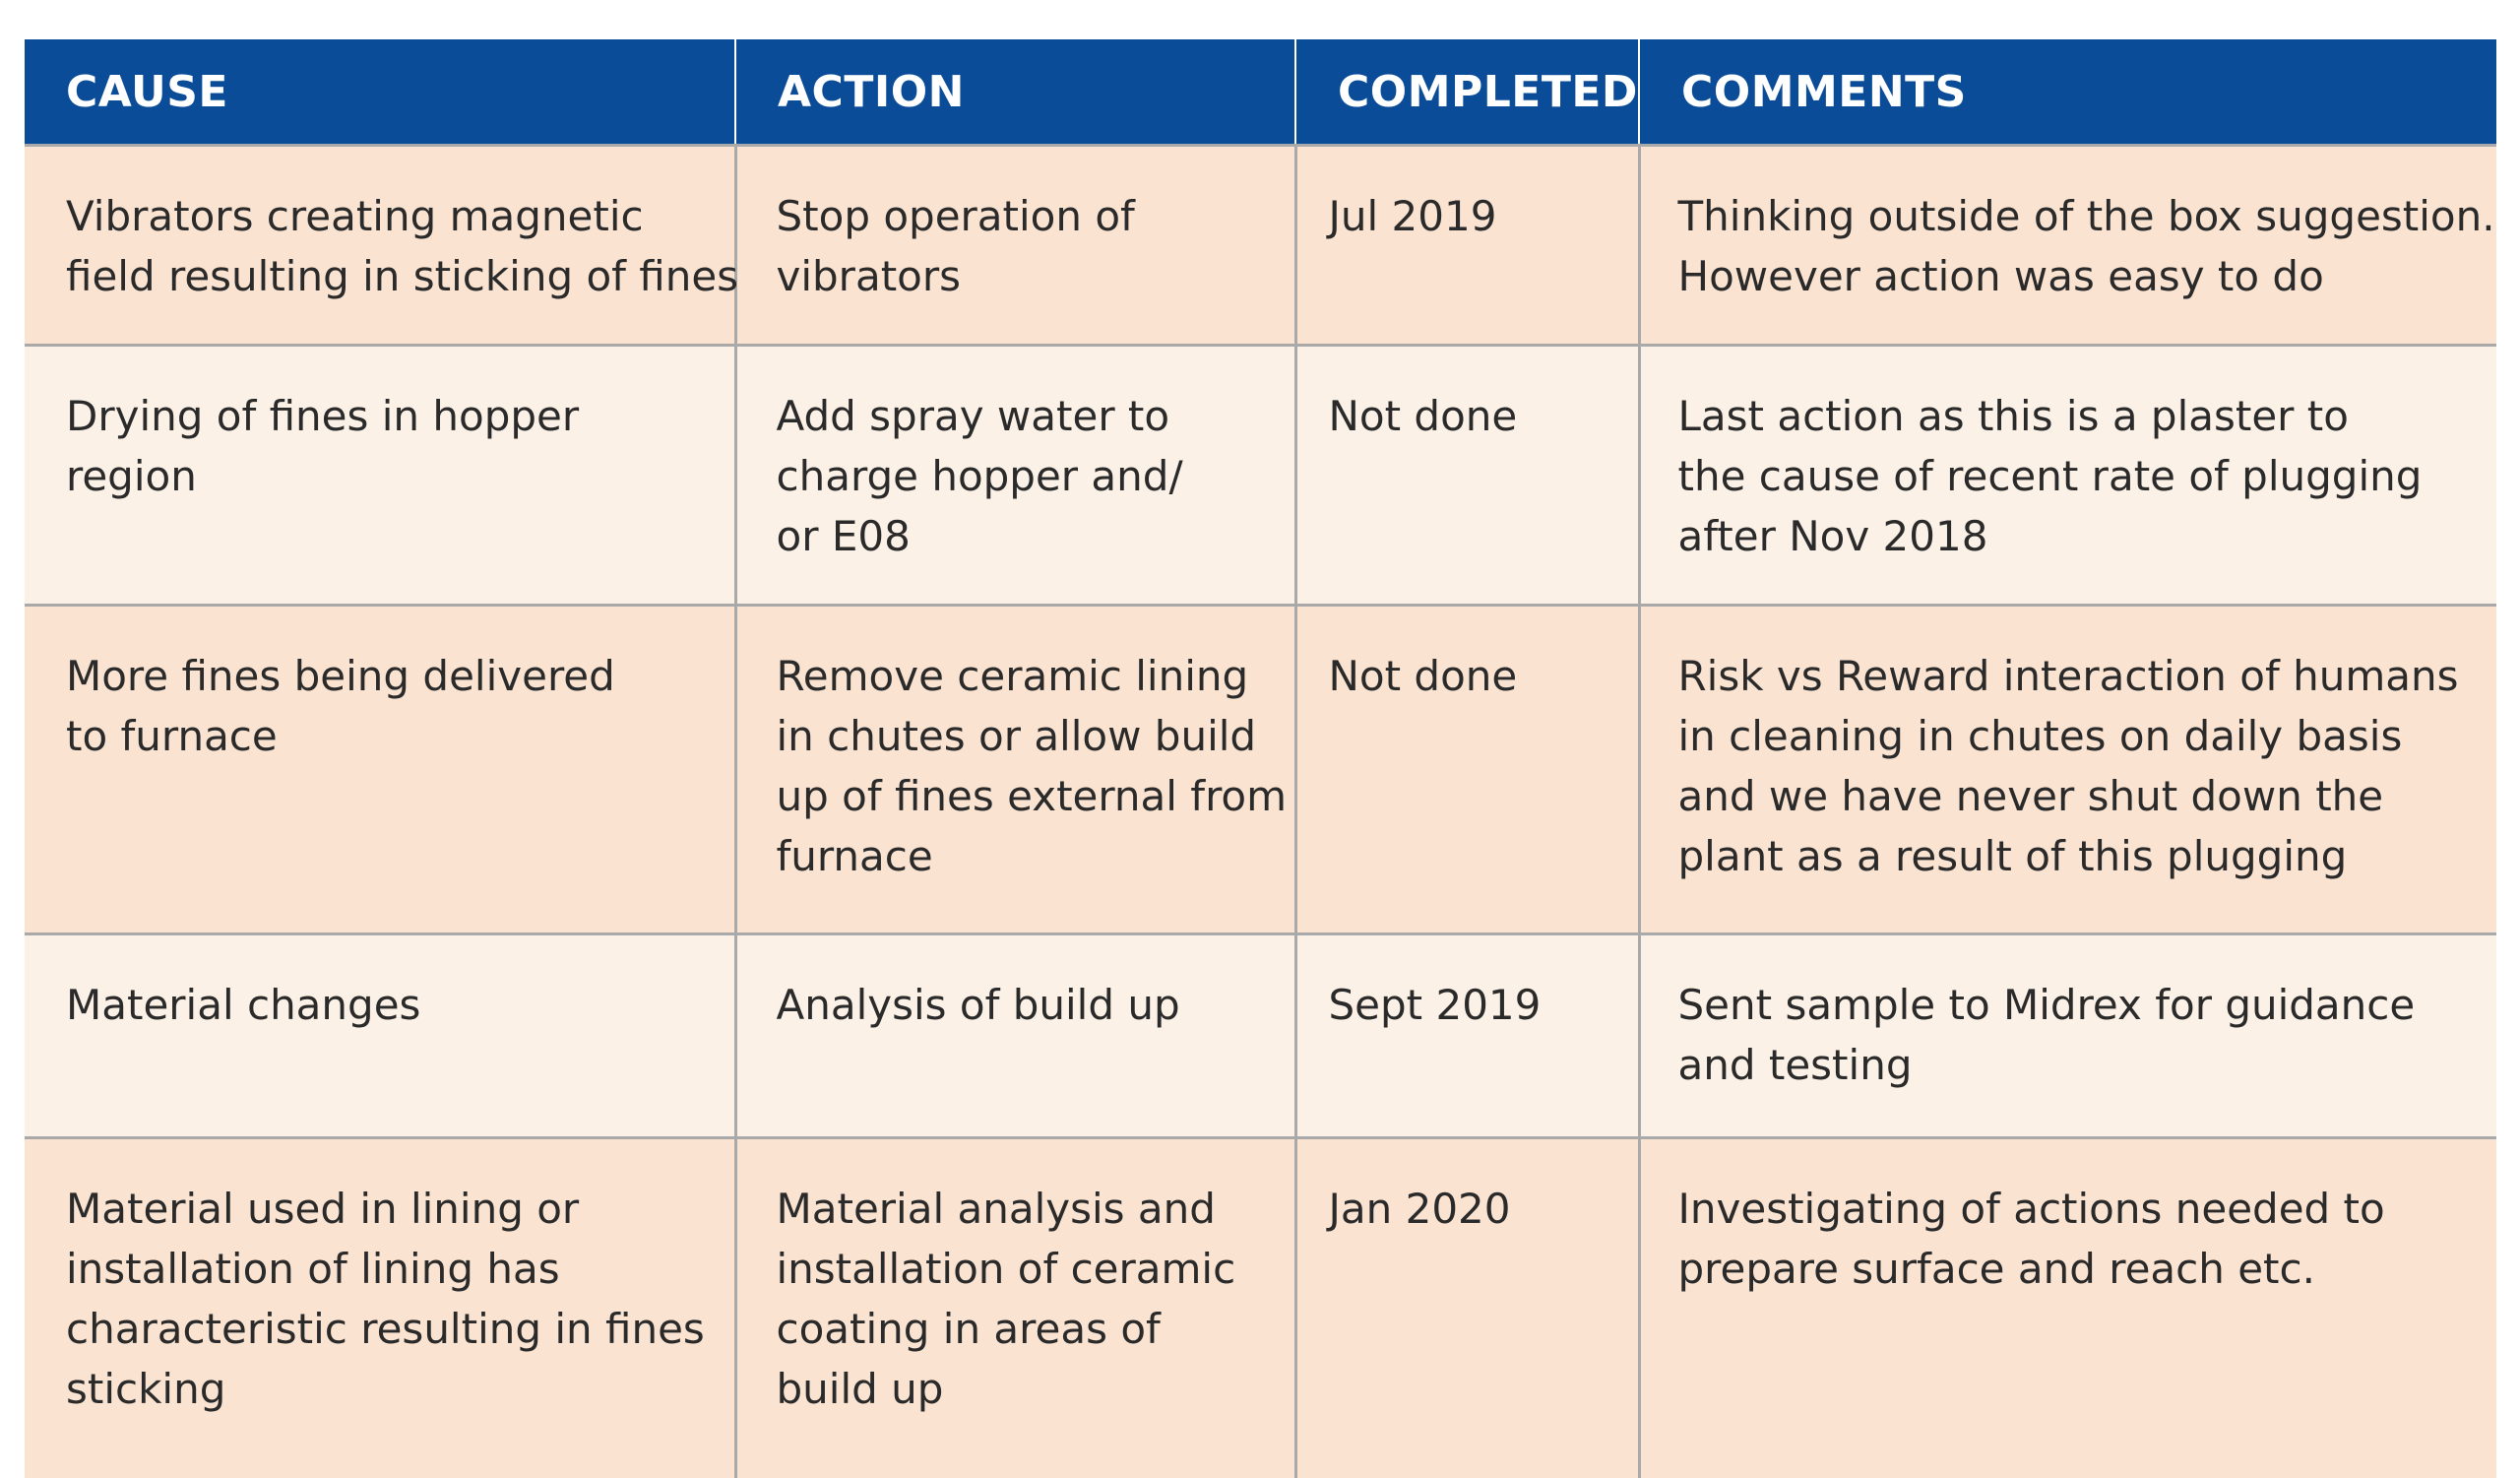 Image resolution: width=2520 pixels, height=1478 pixels. Describe the element at coordinates (2031, 1209) in the screenshot. I see `comments-line: Investigating of actions needed to` at that location.